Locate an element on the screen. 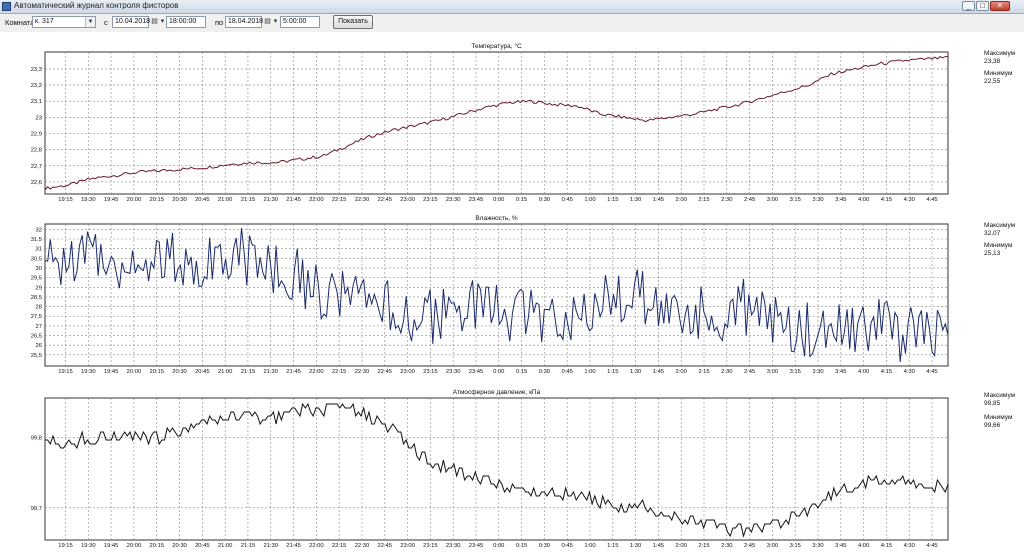  to-date-field: 18.04.2018 is located at coordinates (244, 22).